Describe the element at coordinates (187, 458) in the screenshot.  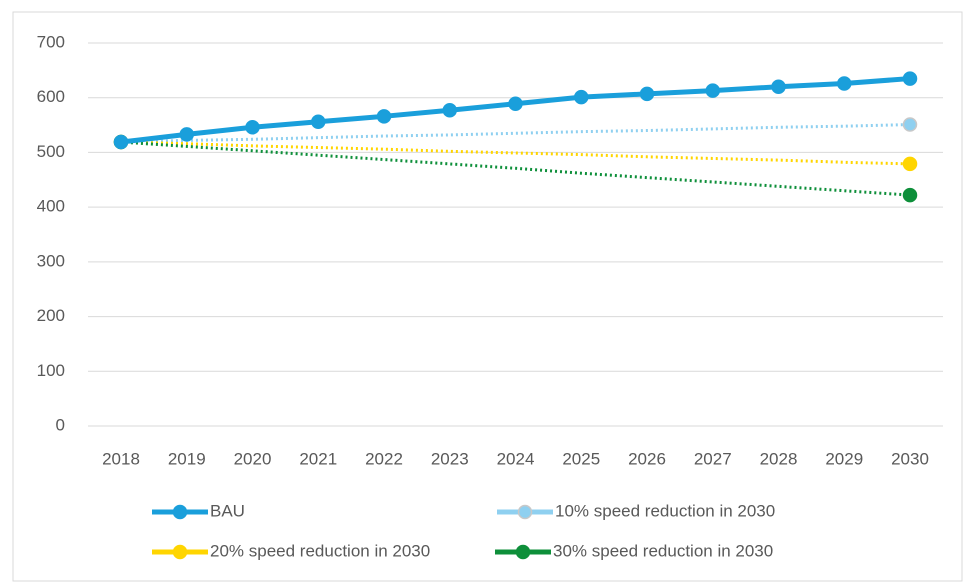
I see `x-tick-label: 2019` at that location.